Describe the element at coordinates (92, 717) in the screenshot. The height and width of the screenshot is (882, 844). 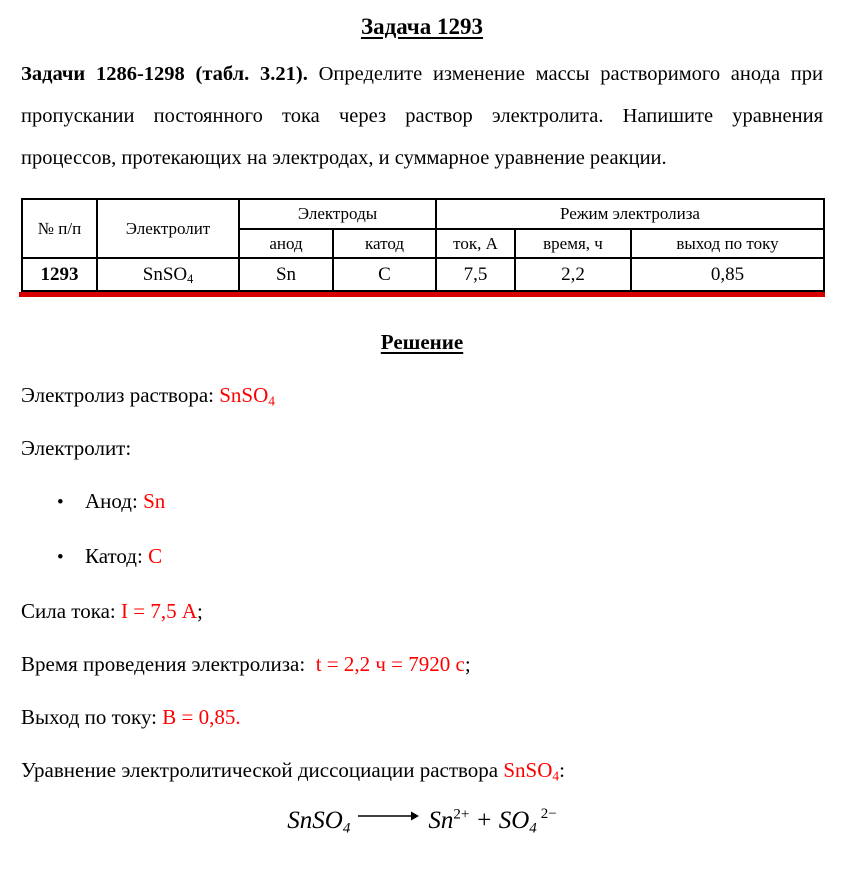
I see `yield-label: Выход по току:` at that location.